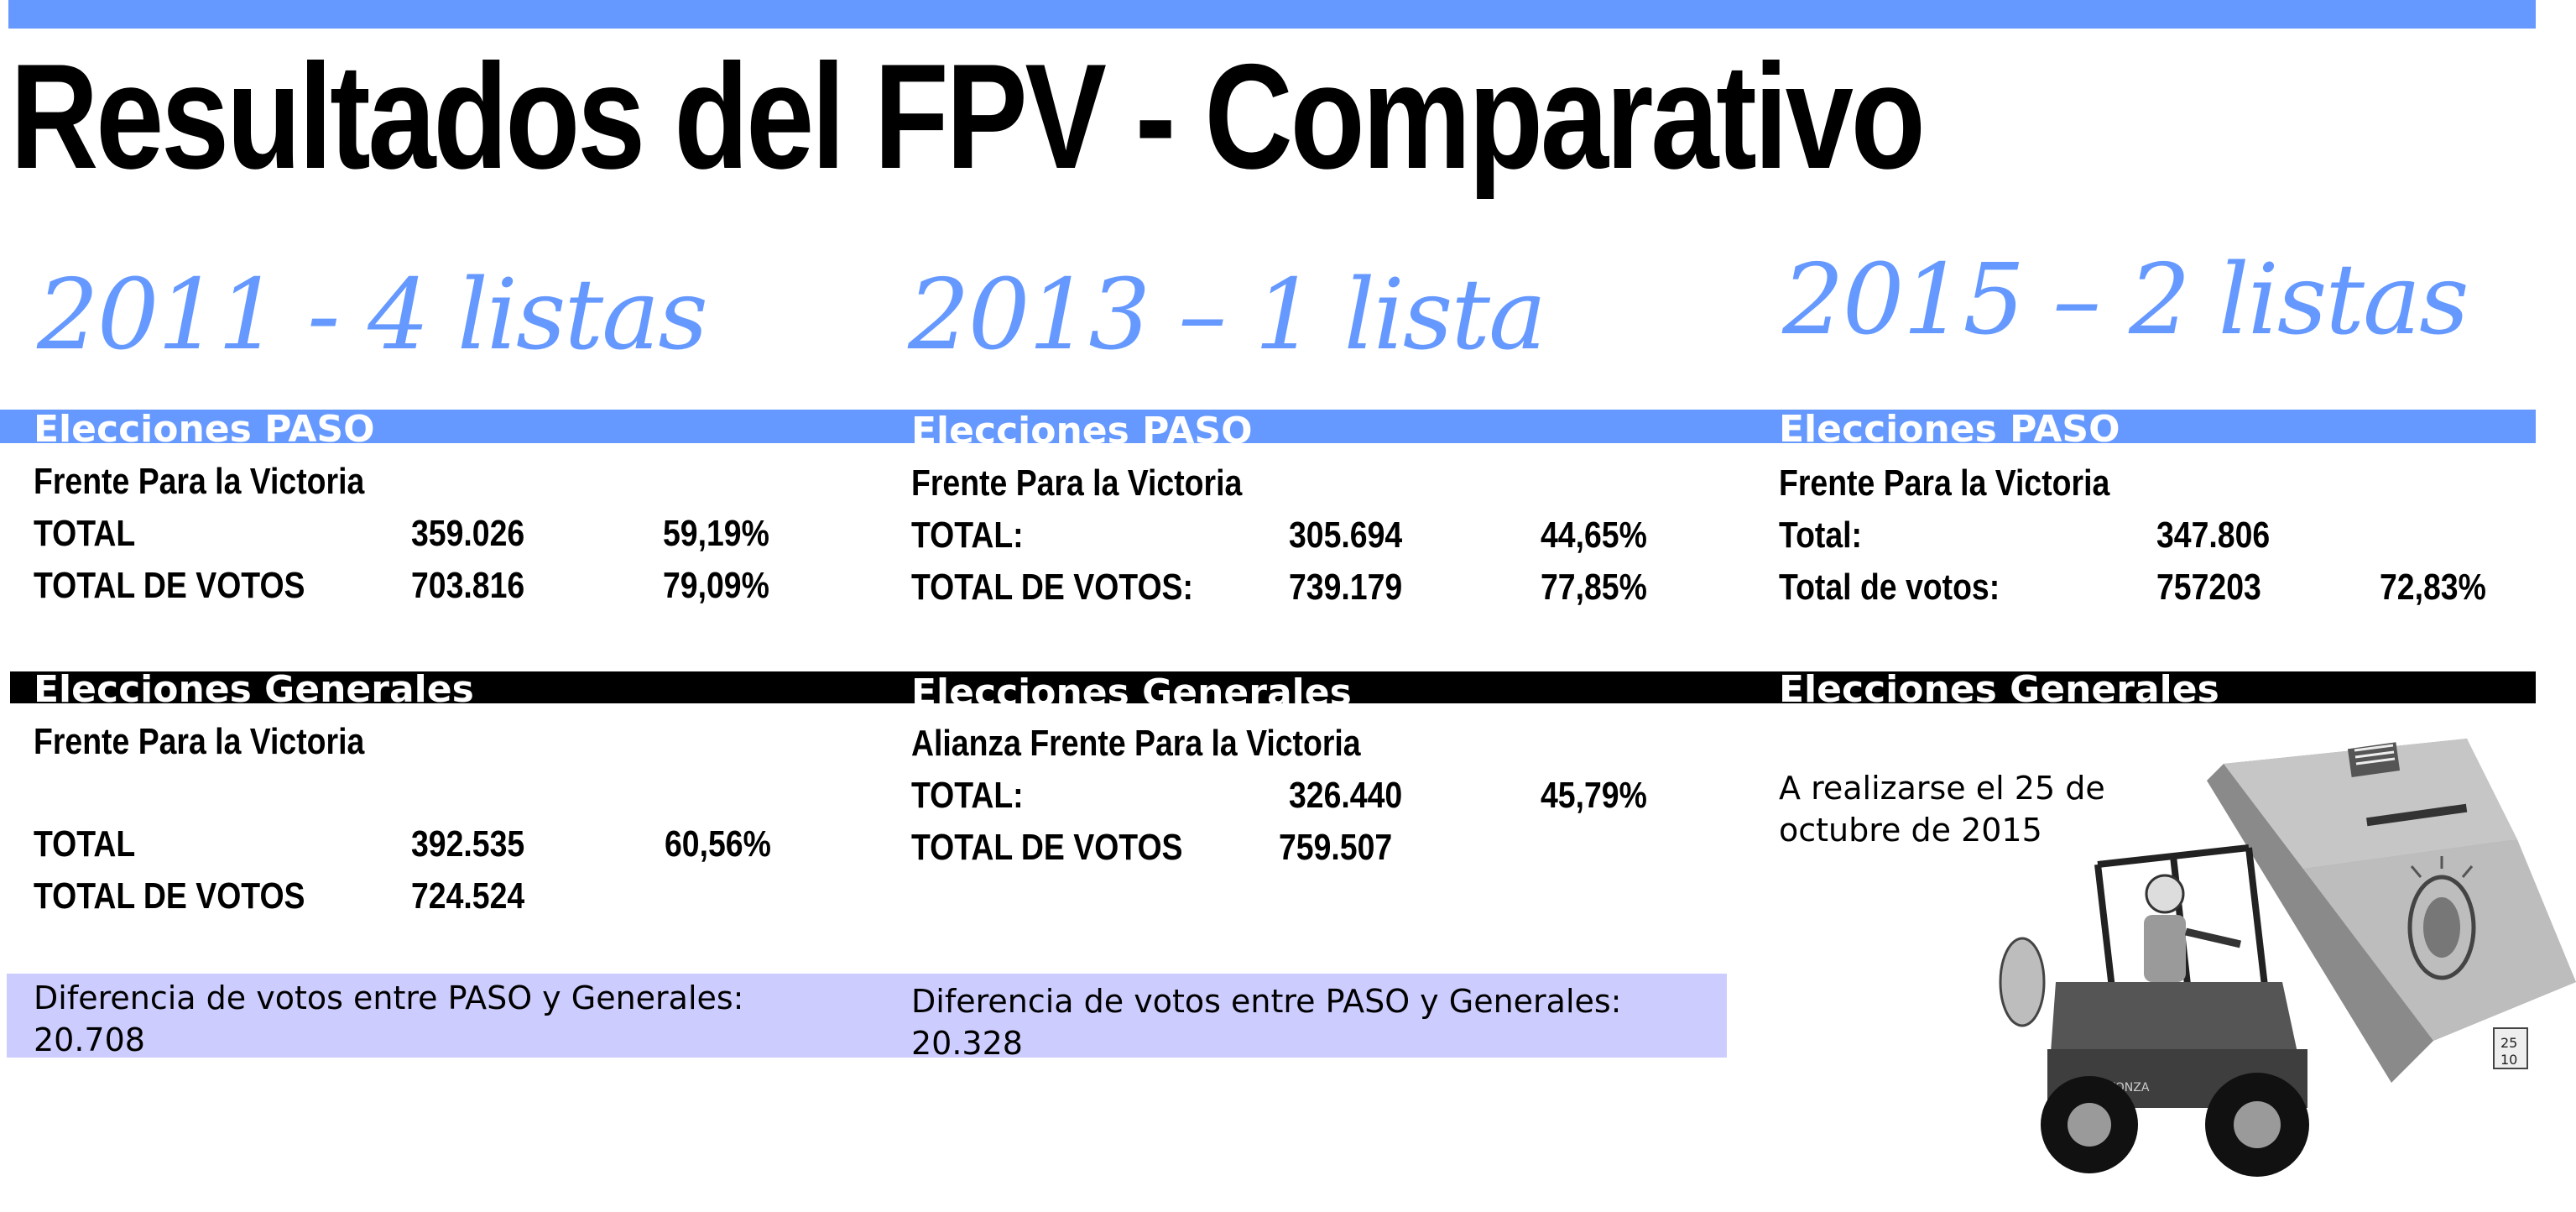  Describe the element at coordinates (2433, 587) in the screenshot. I see `row-percent: 72,83%` at that location.